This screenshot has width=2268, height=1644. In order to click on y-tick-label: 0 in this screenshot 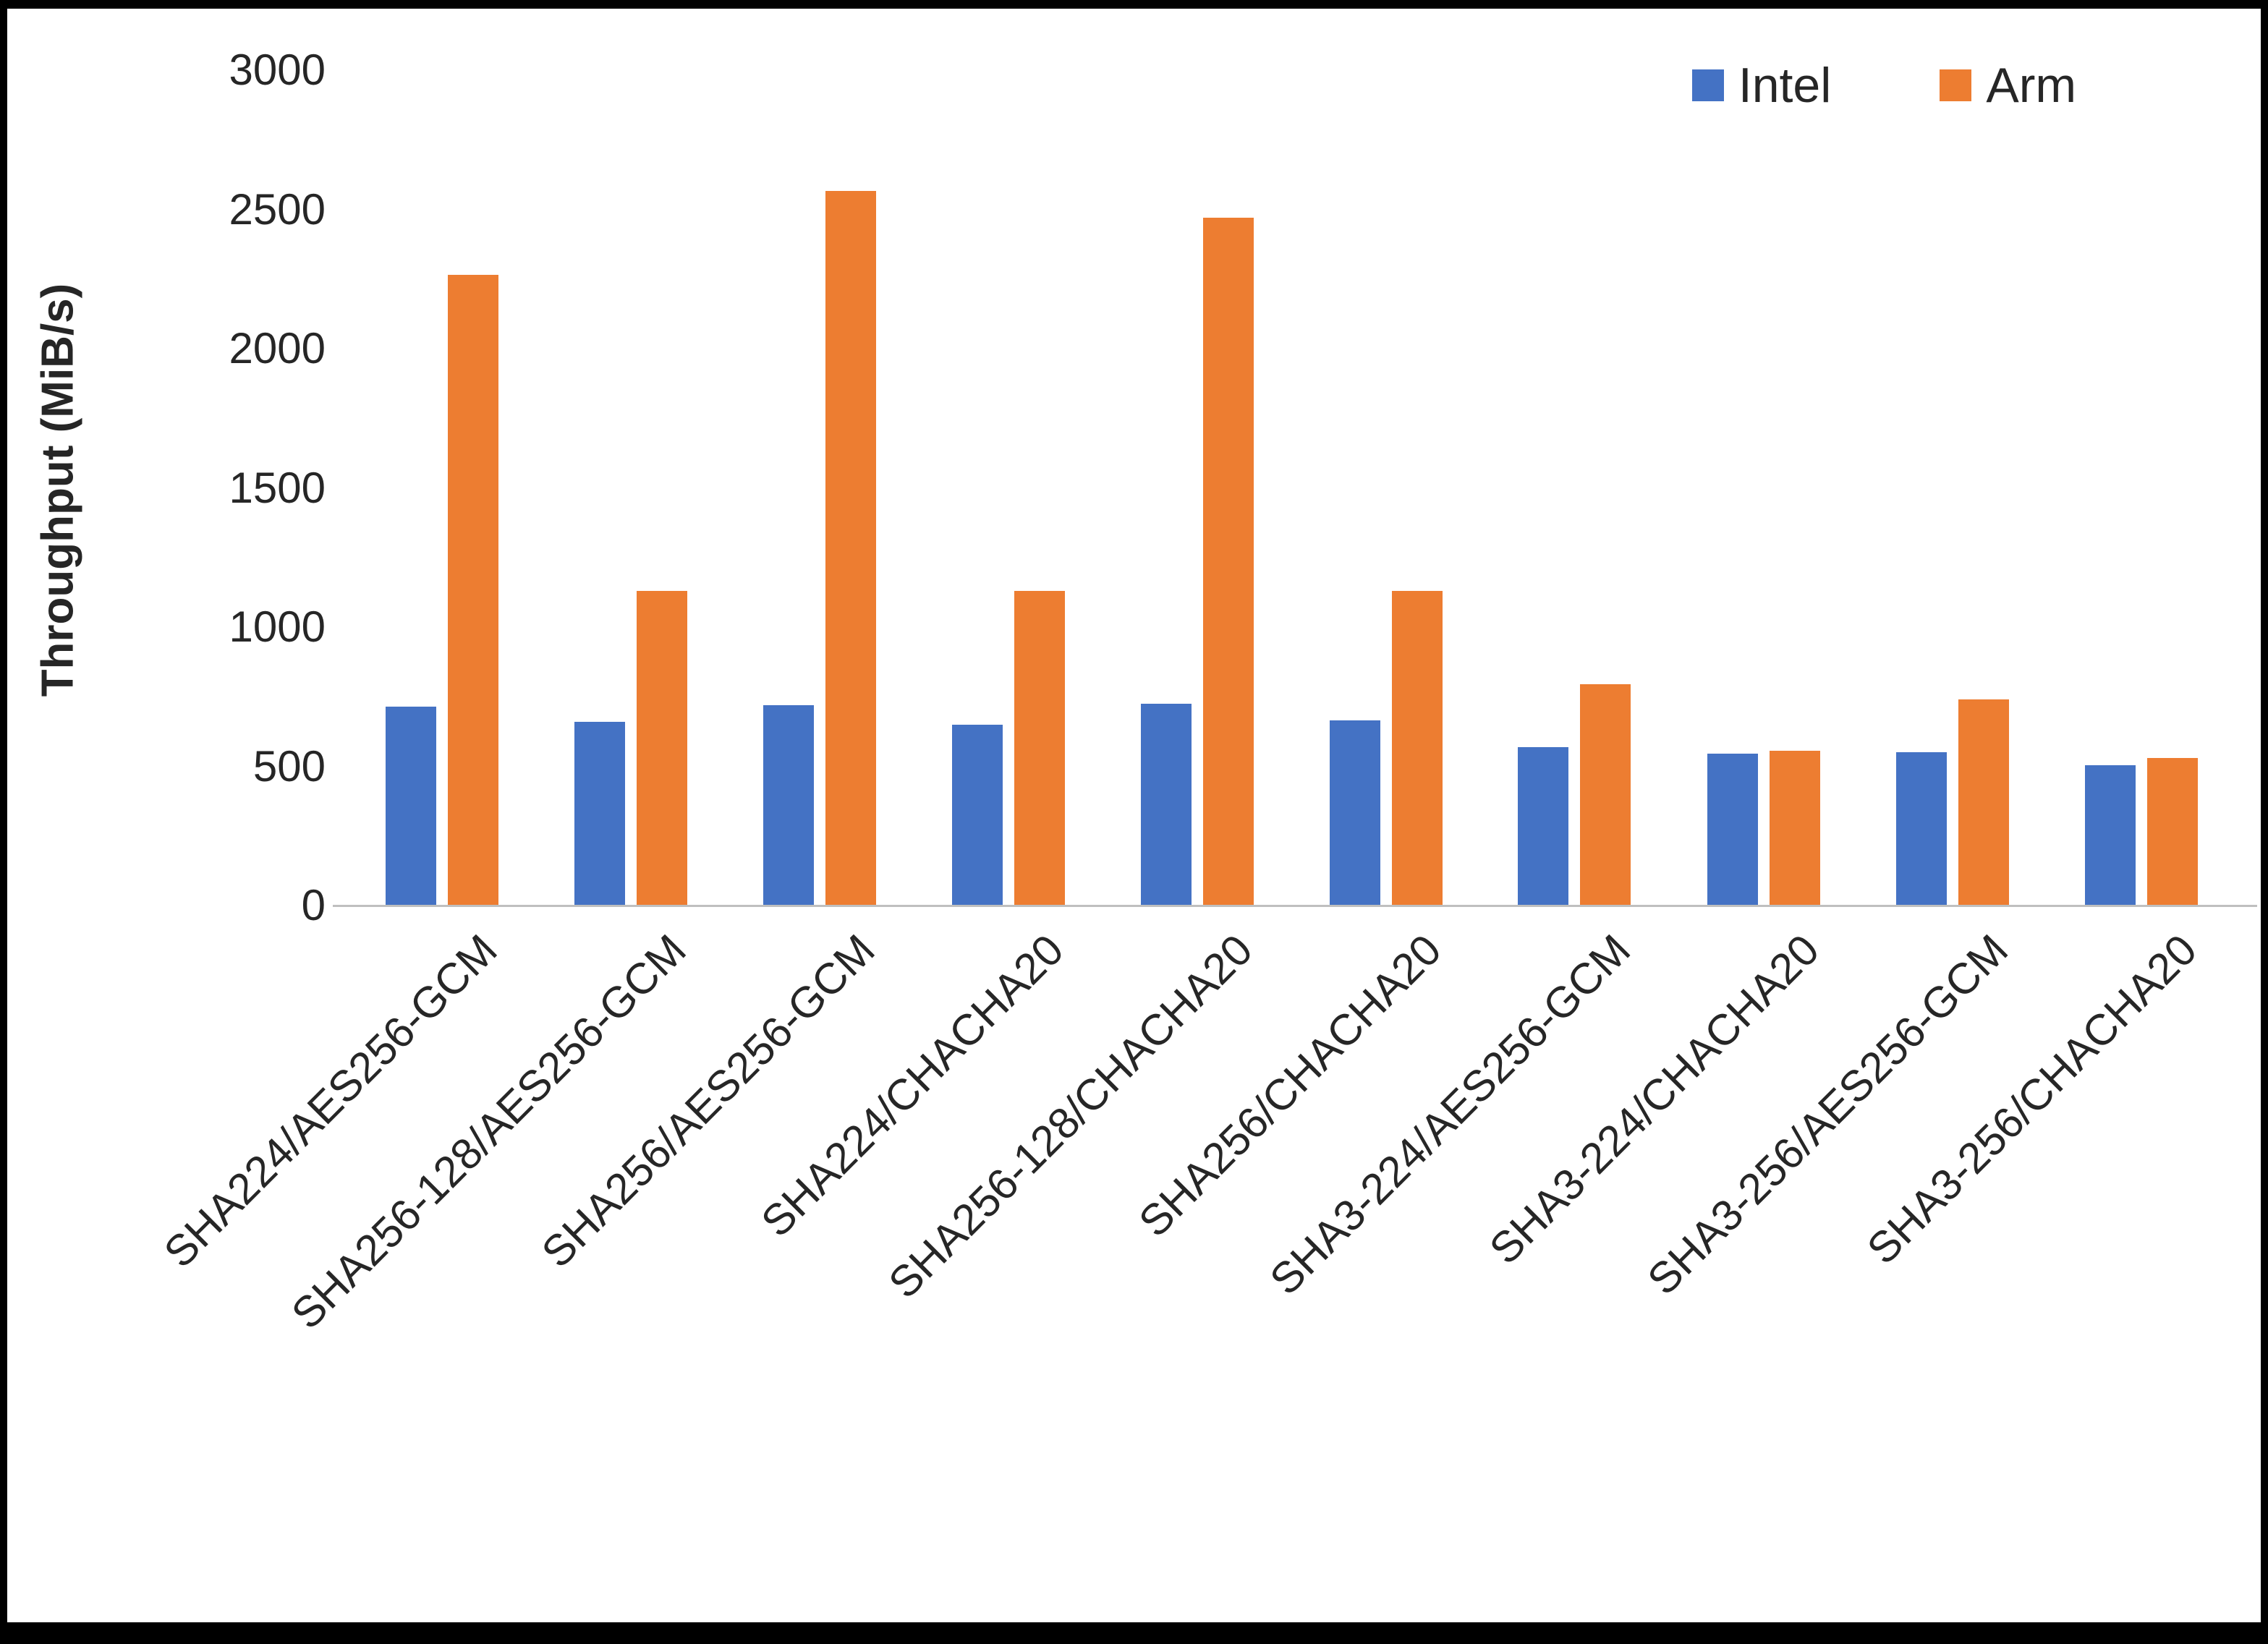, I will do `click(313, 905)`.